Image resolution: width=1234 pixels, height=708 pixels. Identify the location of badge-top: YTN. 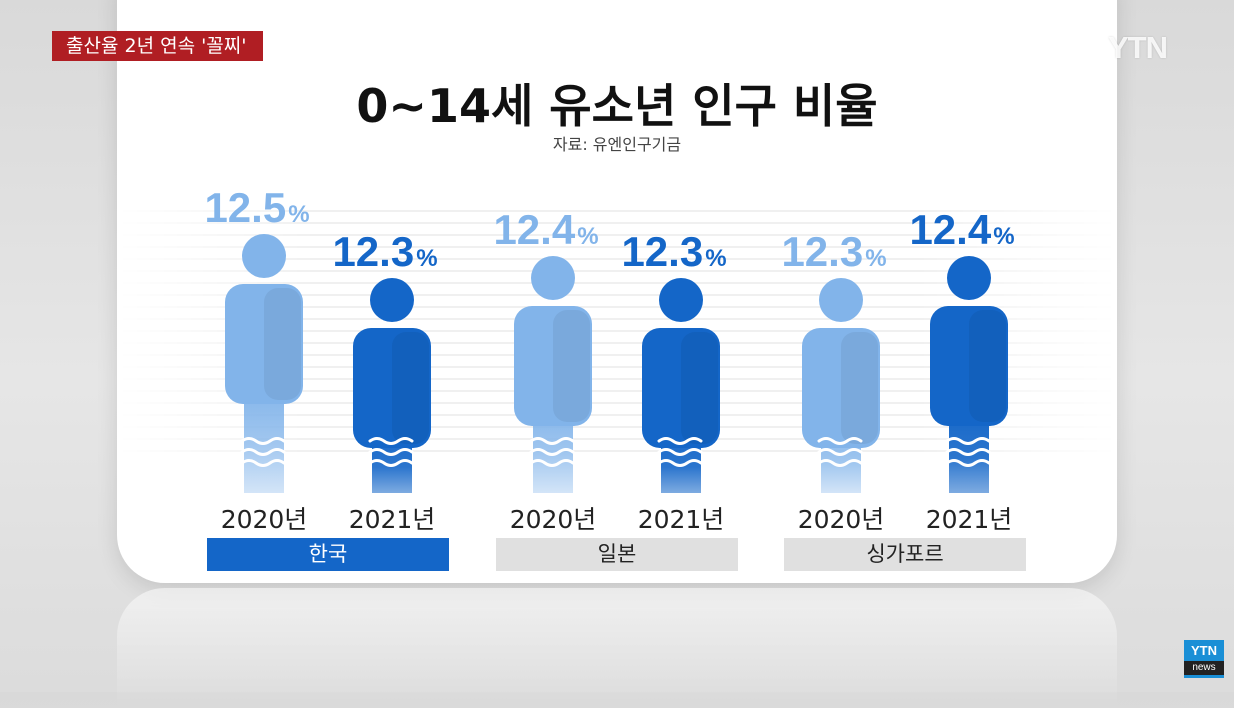
(1204, 650).